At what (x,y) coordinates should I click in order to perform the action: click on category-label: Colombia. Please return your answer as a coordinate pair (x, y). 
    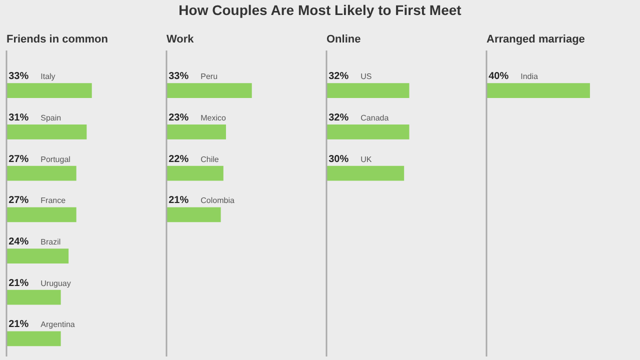
    Looking at the image, I should click on (217, 201).